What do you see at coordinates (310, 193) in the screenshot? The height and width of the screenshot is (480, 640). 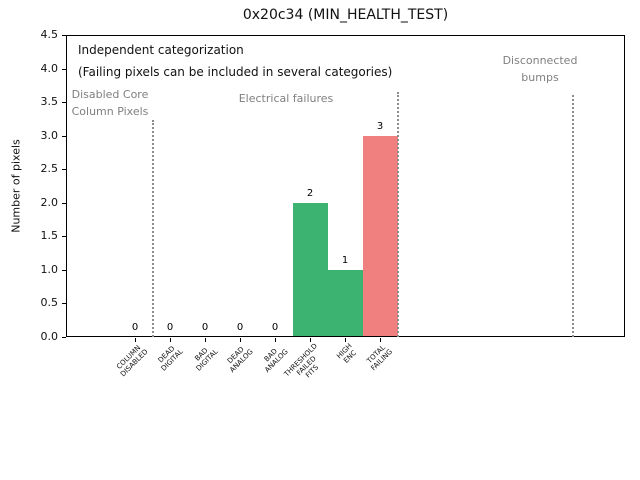 I see `bar-value-label: 2` at bounding box center [310, 193].